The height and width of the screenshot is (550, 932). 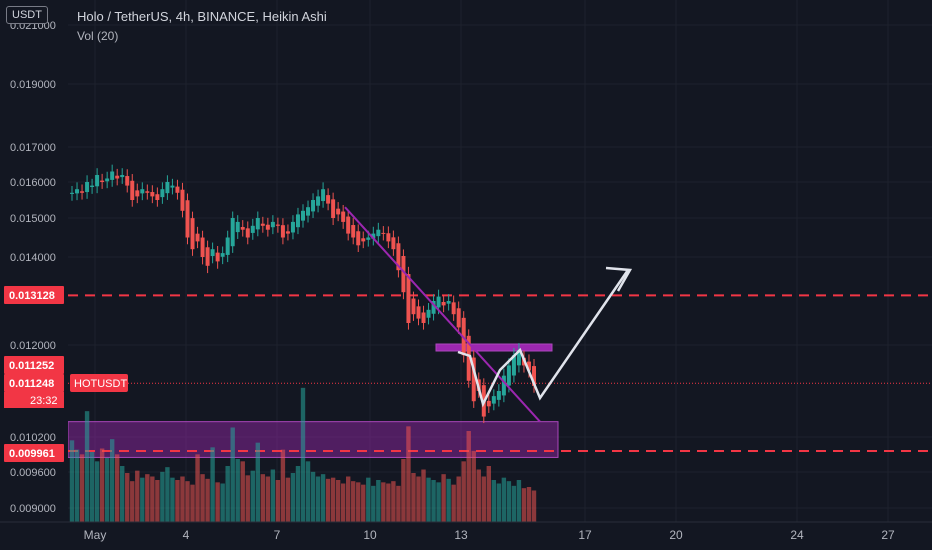 What do you see at coordinates (100, 384) in the screenshot?
I see `symbol-tag-label: HOTUSDT` at bounding box center [100, 384].